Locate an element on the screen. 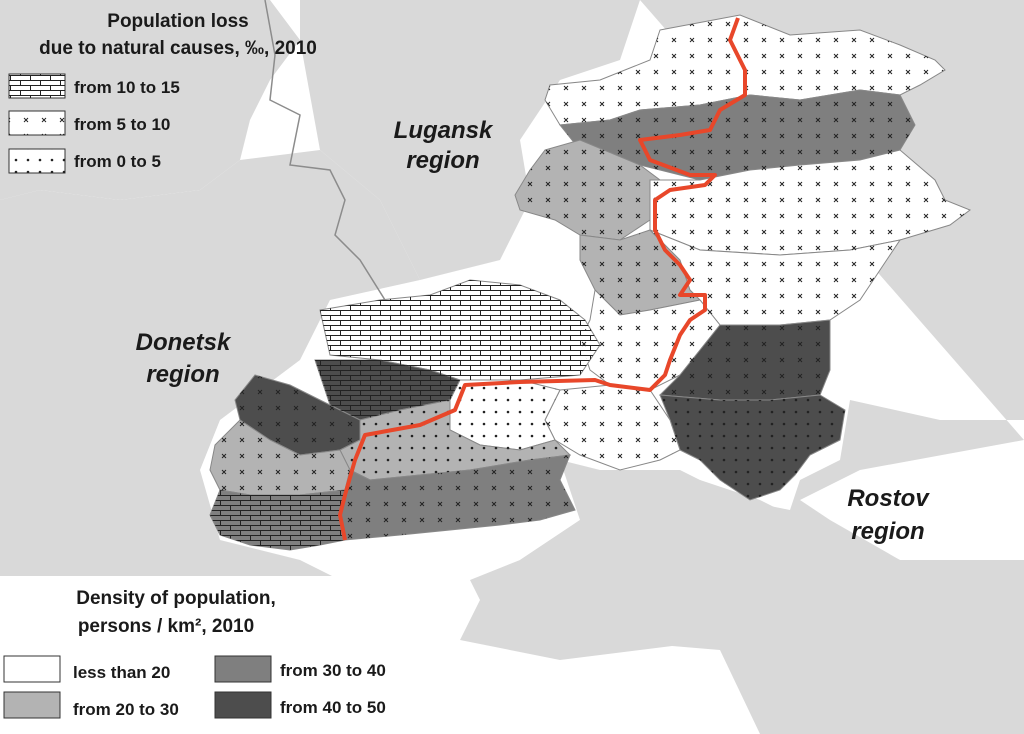 The width and height of the screenshot is (1024, 734). legend-density-item-1: less than 20 is located at coordinates (121, 672).